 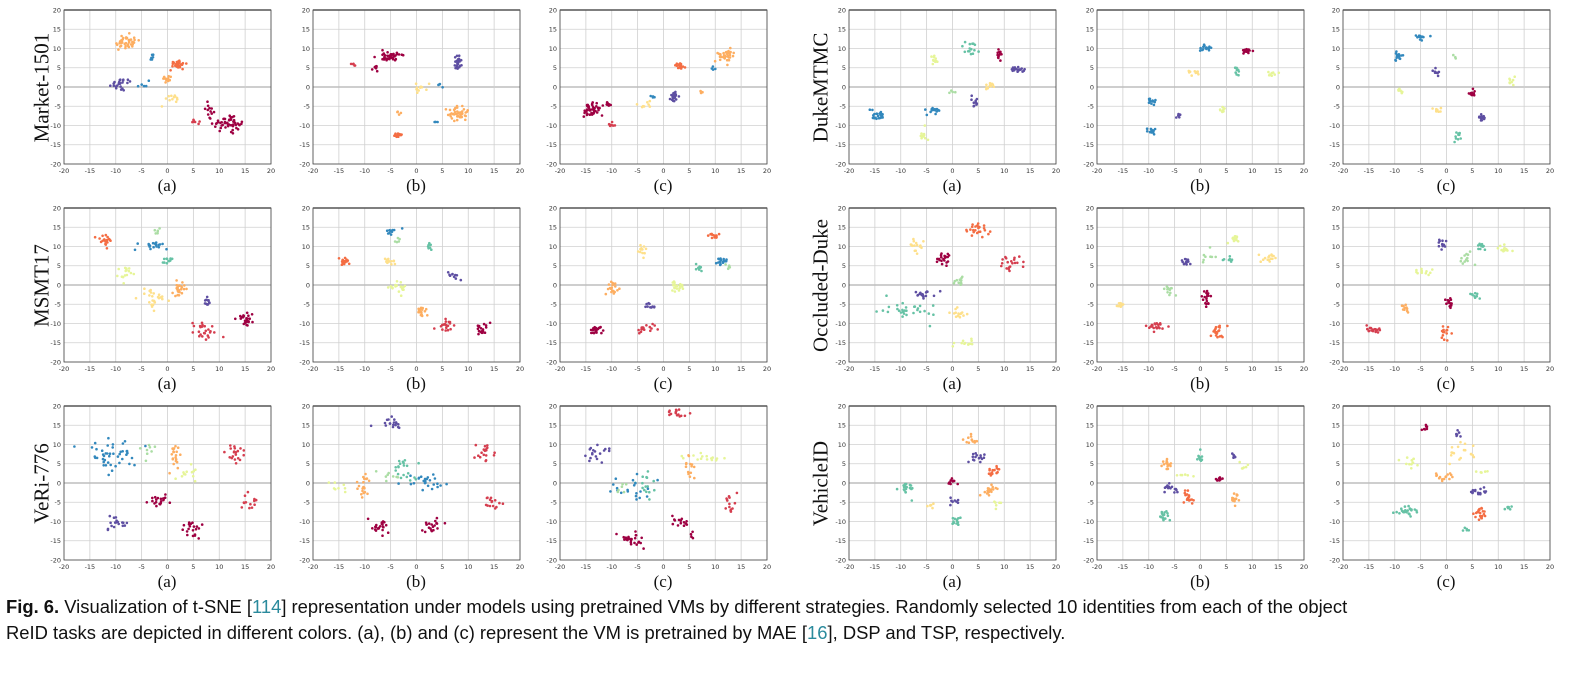 What do you see at coordinates (416, 567) in the screenshot?
I see `x-tick-label: 0` at bounding box center [416, 567].